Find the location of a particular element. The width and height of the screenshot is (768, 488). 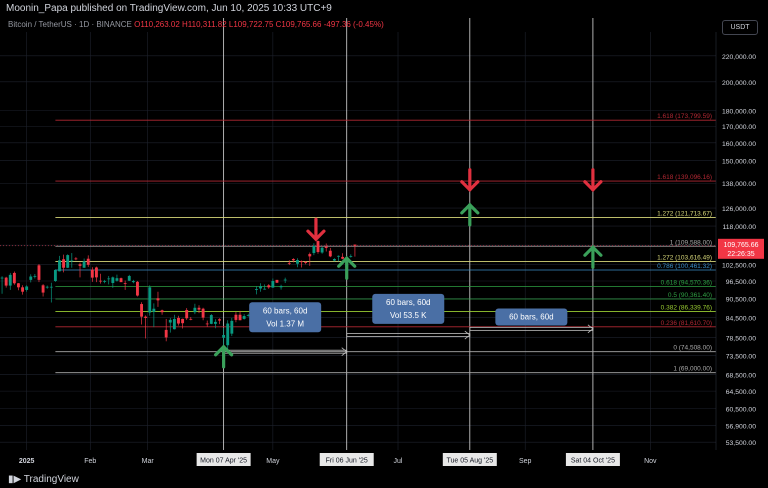

footer-bar: ▮▶ TradingView is located at coordinates (384, 479).